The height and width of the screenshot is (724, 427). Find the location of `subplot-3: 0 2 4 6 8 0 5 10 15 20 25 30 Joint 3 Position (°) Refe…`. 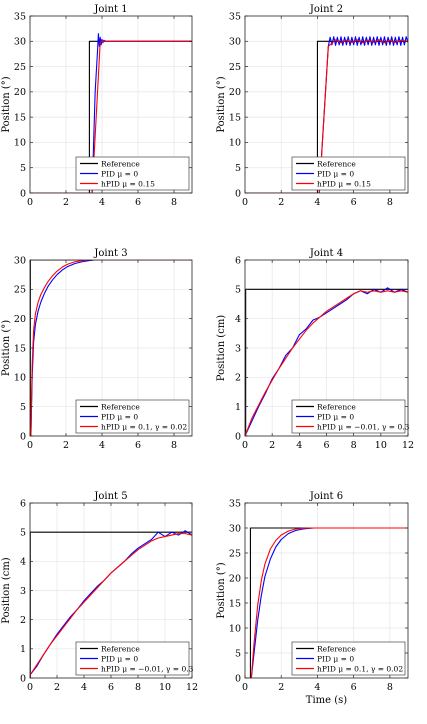

subplot-3: 0 2 4 6 8 0 5 10 15 20 25 30 Joint 3 Position (°) Refe… is located at coordinates (97, 349).